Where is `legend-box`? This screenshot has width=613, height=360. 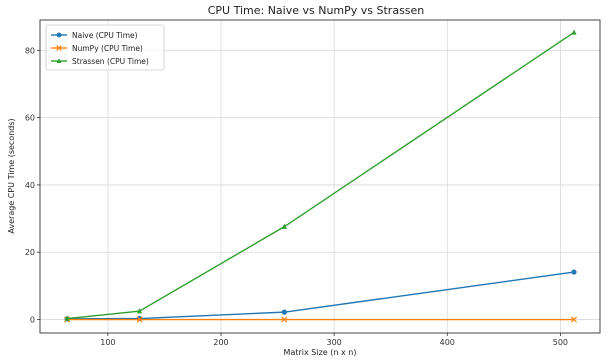
legend-box is located at coordinates (105, 47).